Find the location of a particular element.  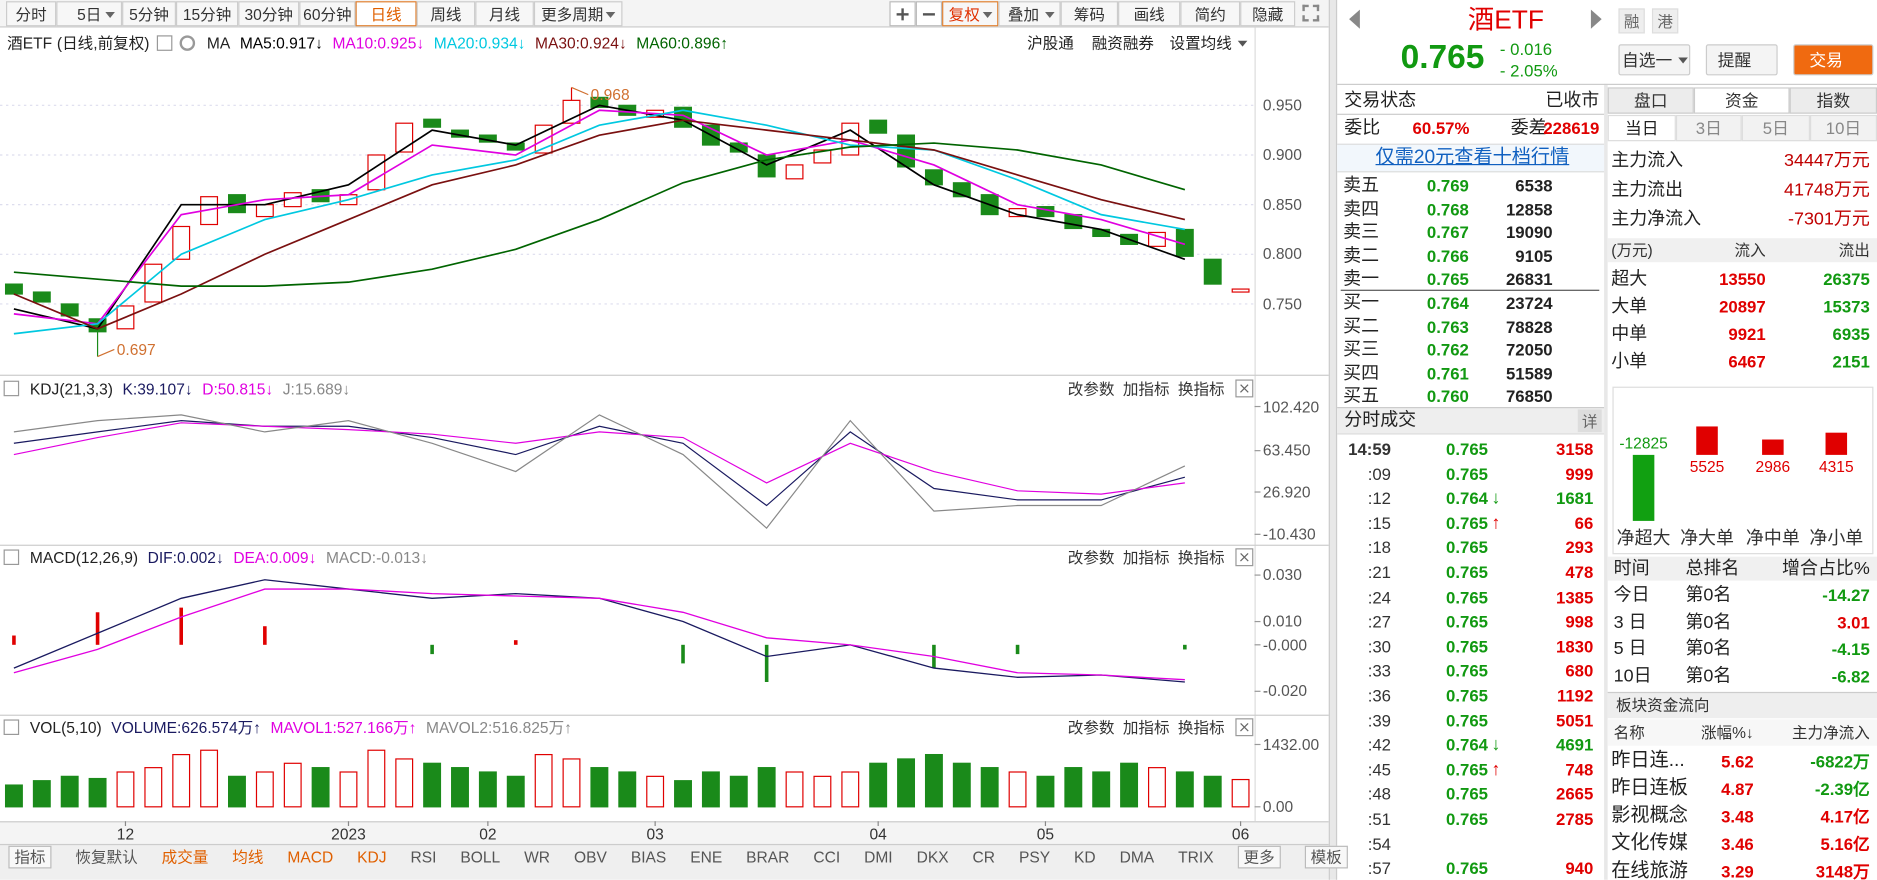

period-label: 15分钟 is located at coordinates (207, 14).